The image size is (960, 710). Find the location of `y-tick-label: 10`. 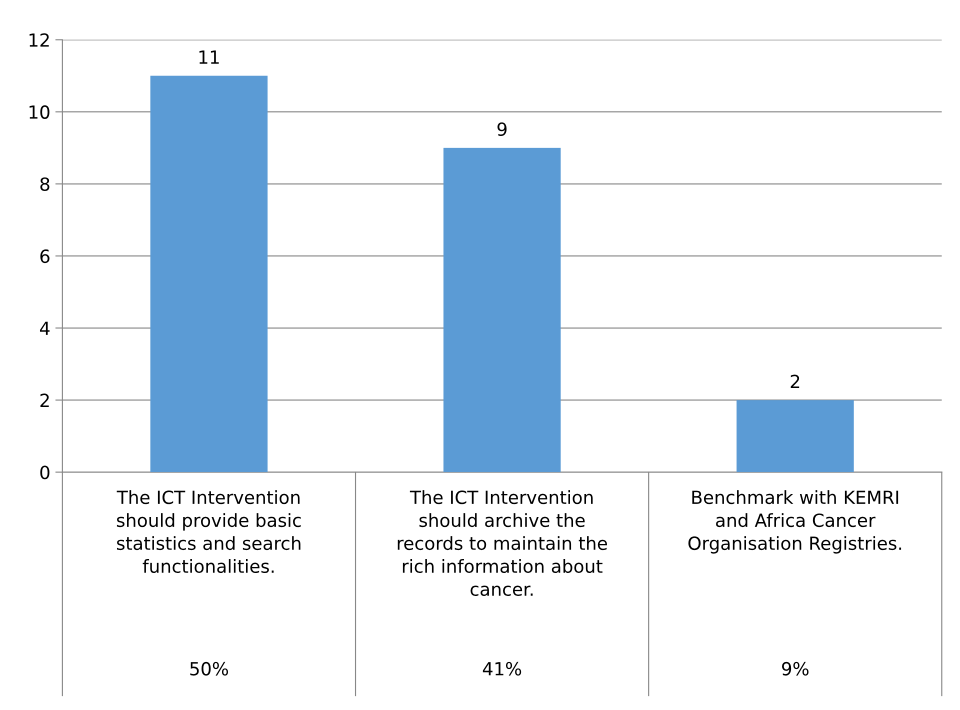

y-tick-label: 10 is located at coordinates (40, 112).